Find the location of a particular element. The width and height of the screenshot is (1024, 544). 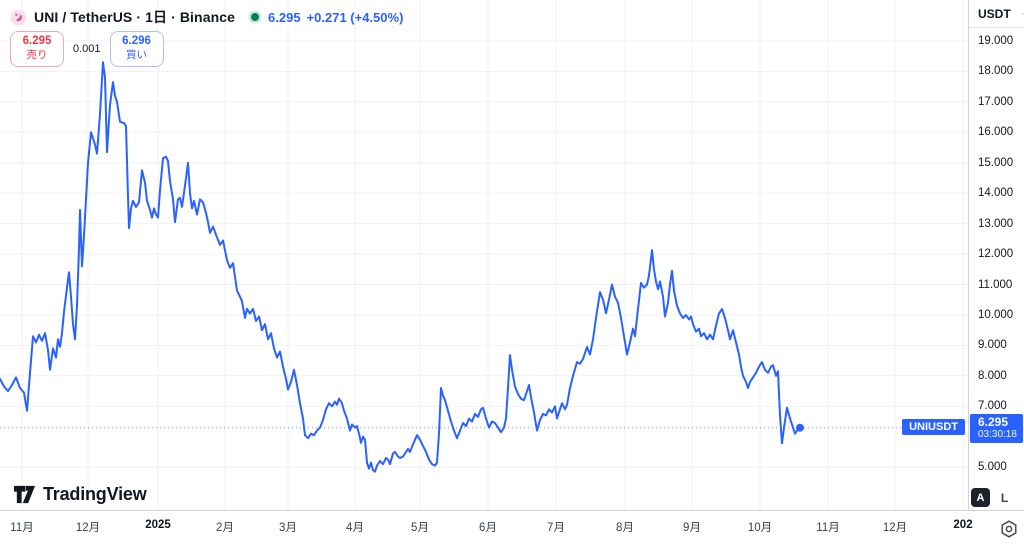

sell-button: 6.295 売り is located at coordinates (37, 49).